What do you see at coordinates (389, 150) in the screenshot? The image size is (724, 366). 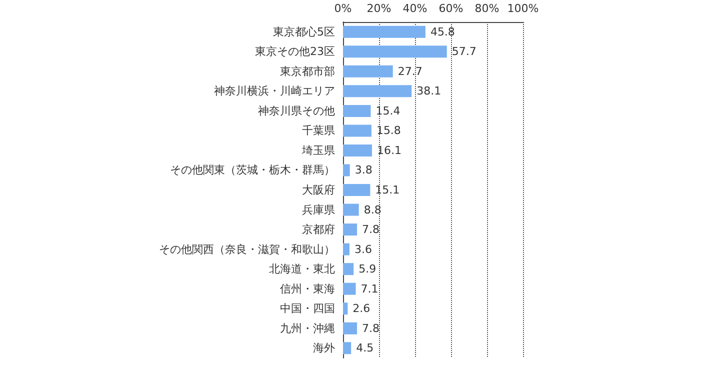 I see `data-label: 16.1` at bounding box center [389, 150].